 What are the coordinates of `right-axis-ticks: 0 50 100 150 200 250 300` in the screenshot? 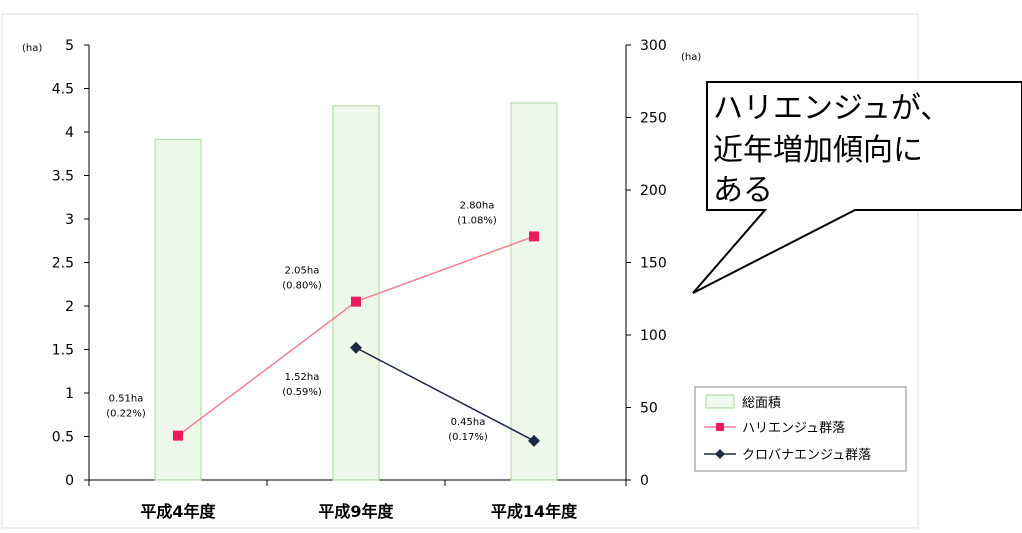 It's located at (646, 263).